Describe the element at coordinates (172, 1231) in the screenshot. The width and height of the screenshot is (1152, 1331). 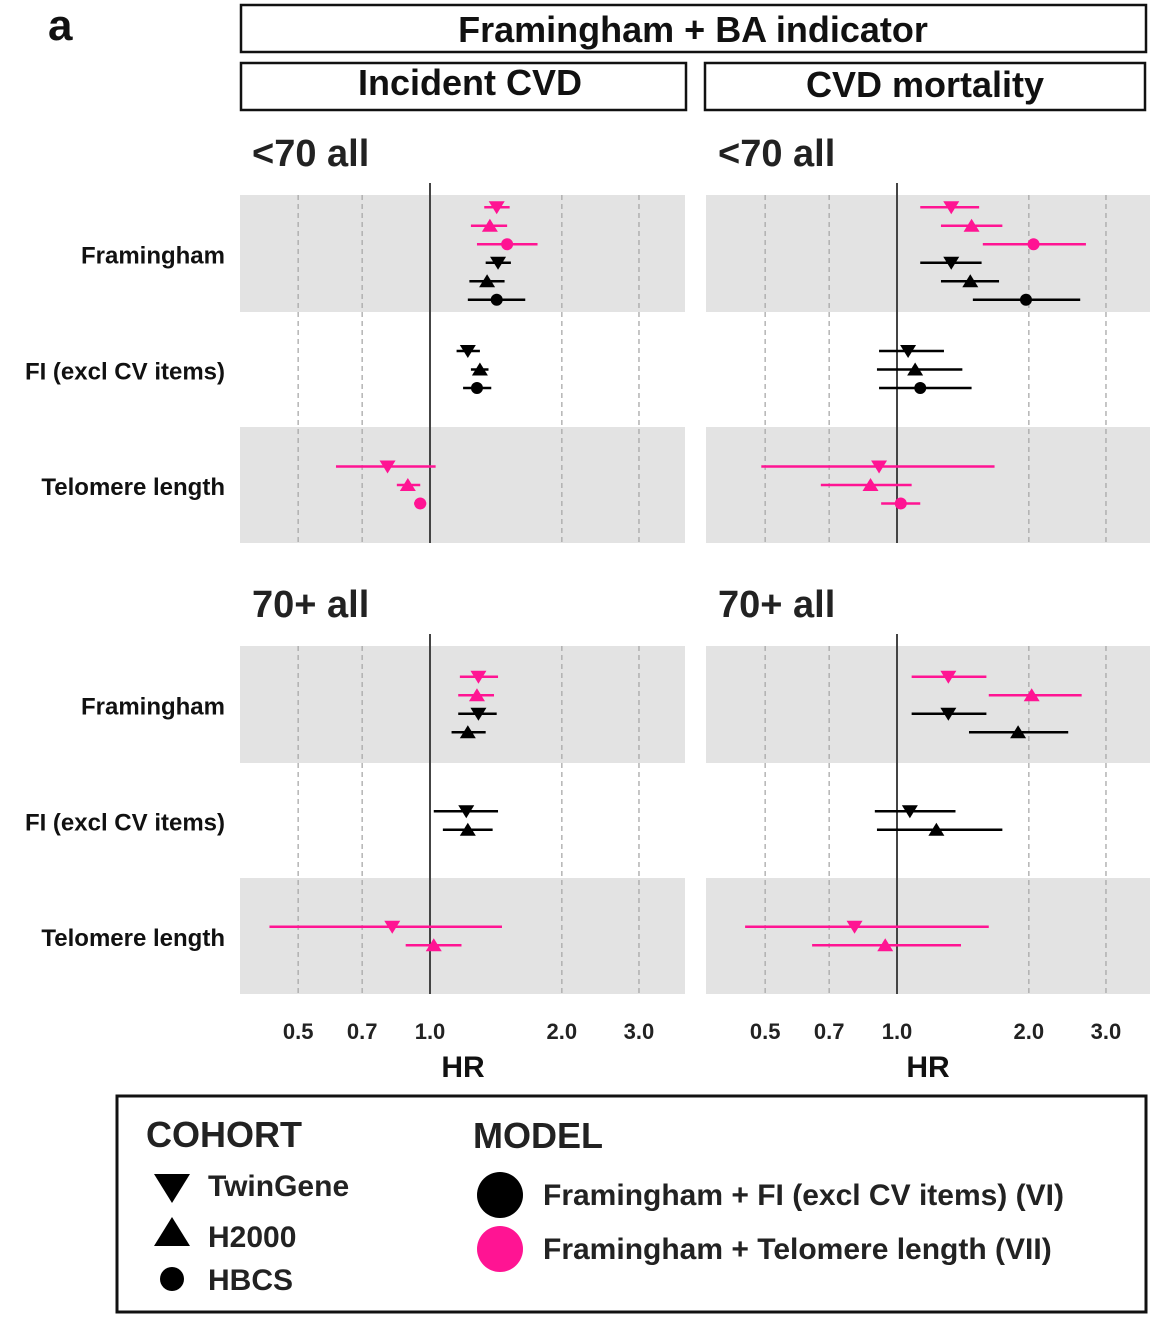
I see `triangle-up-icon` at that location.